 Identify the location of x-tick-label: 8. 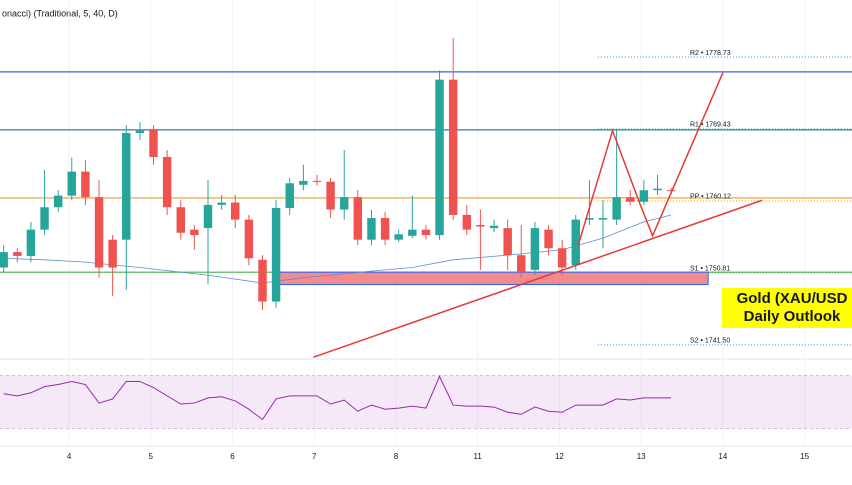
(396, 456).